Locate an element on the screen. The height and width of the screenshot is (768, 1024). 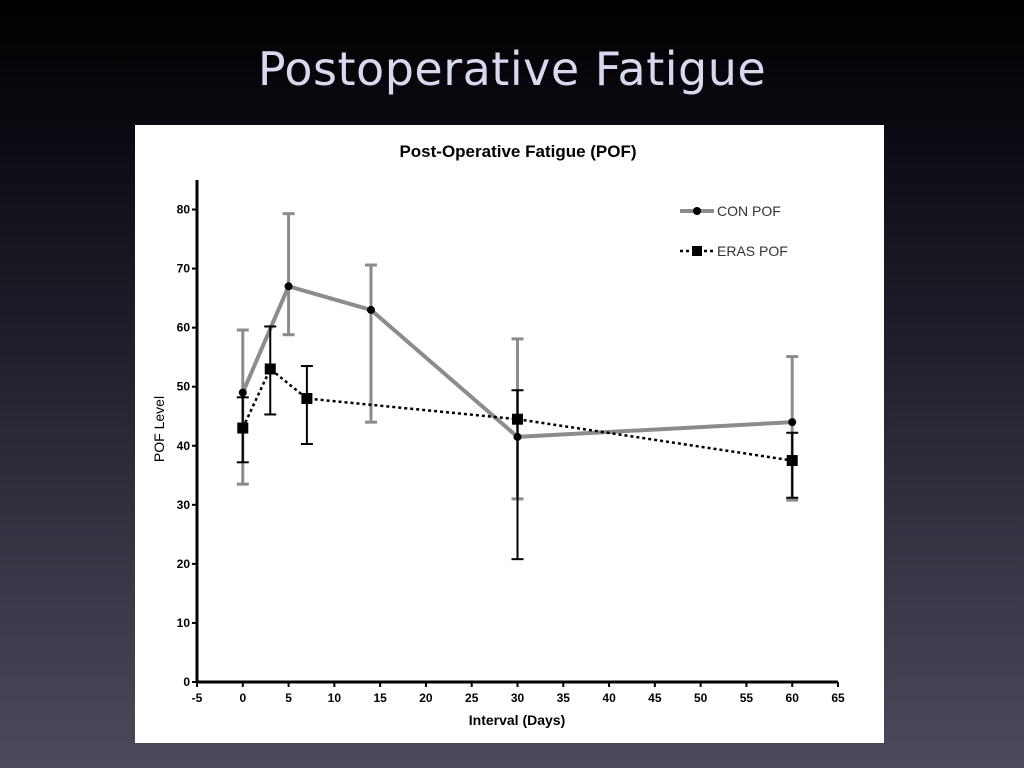
x-axis-label: Interval (Days) is located at coordinates (517, 720).